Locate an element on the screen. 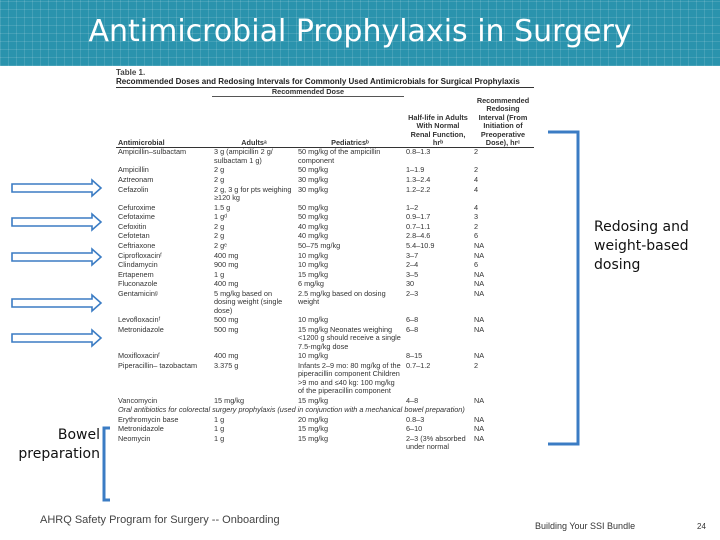 This screenshot has width=720, height=540. table-row: Moxifloxacinᶠ 400 mg 10 mg/kg 8–15 NA is located at coordinates (325, 357).